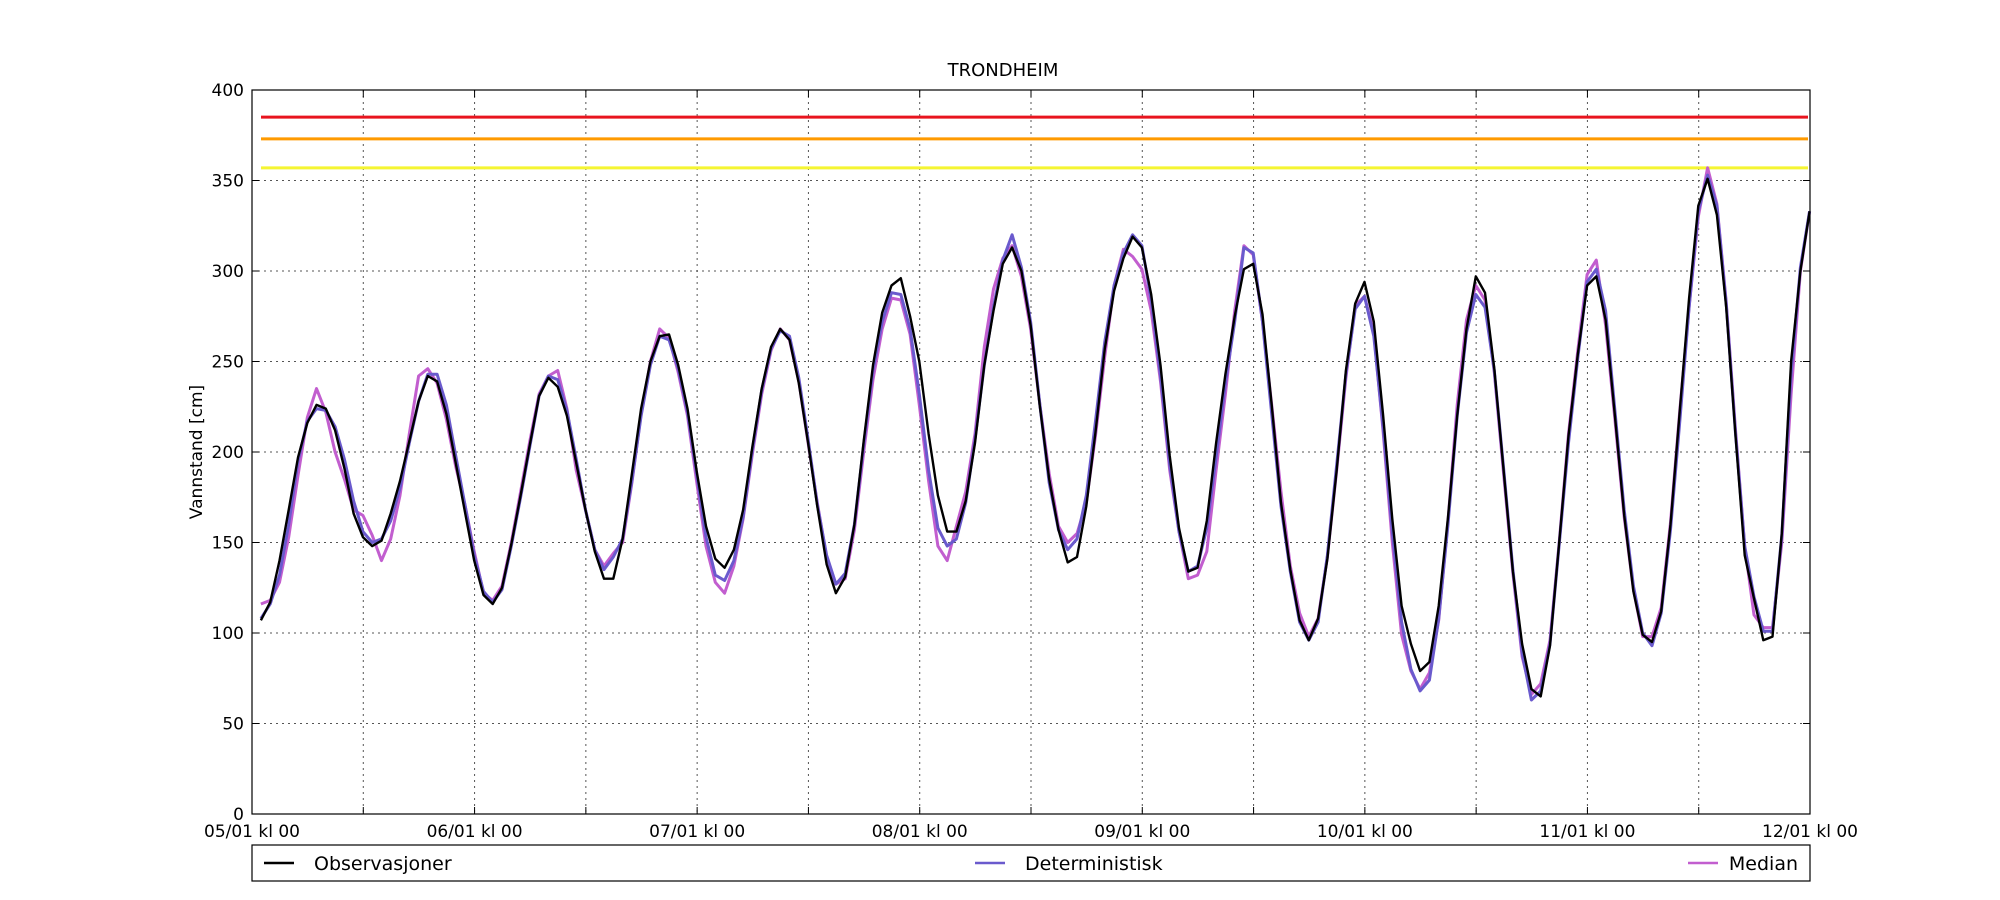  Describe the element at coordinates (1763, 864) in the screenshot. I see `legend-label: Median` at that location.